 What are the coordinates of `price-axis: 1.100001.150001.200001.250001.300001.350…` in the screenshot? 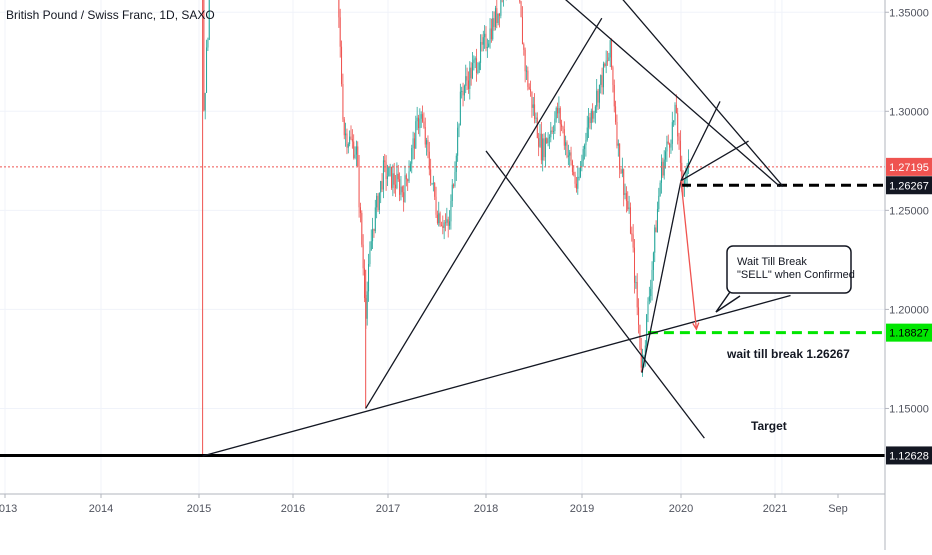 It's located at (908, 275).